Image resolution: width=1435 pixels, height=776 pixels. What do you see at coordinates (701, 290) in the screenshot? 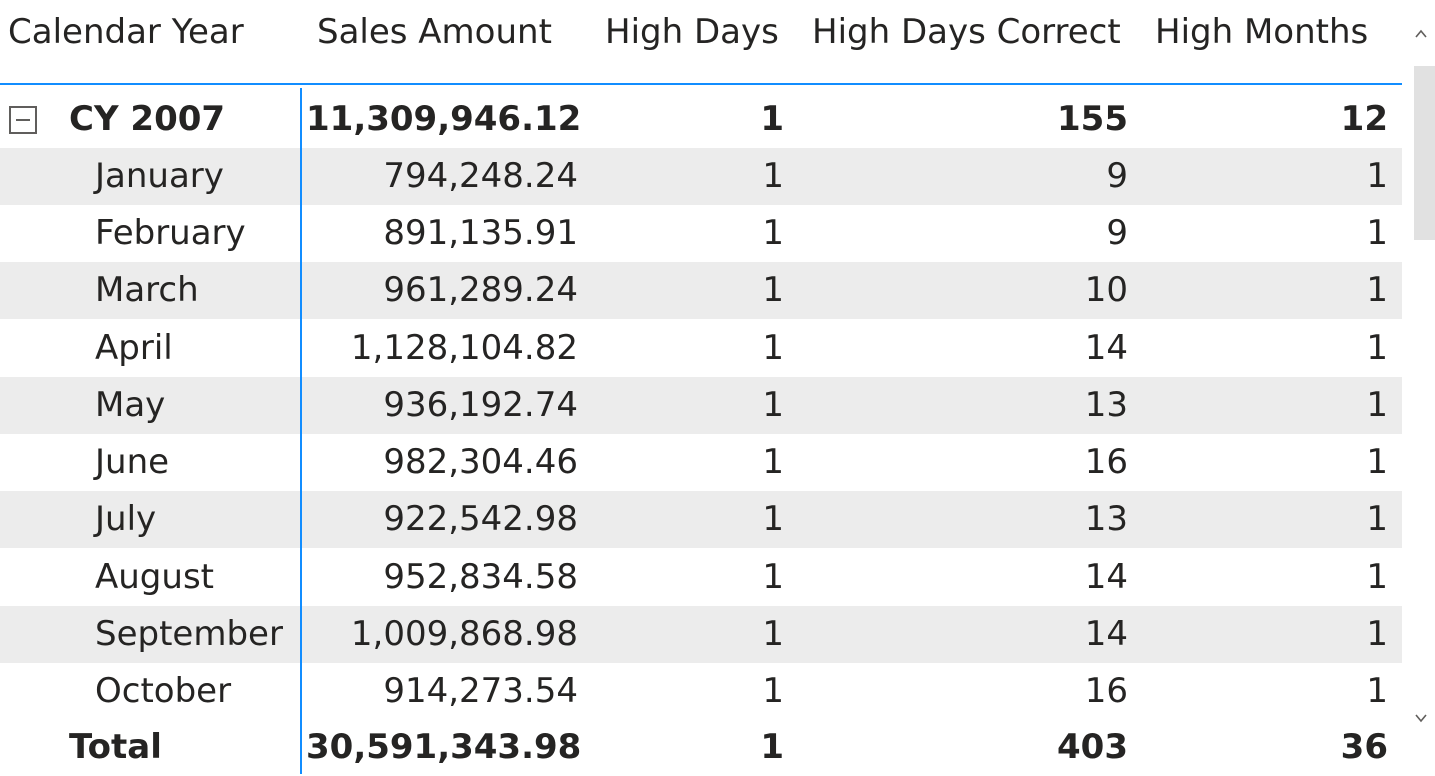
I see `table-row: March 961,289.24 1 10 1` at bounding box center [701, 290].